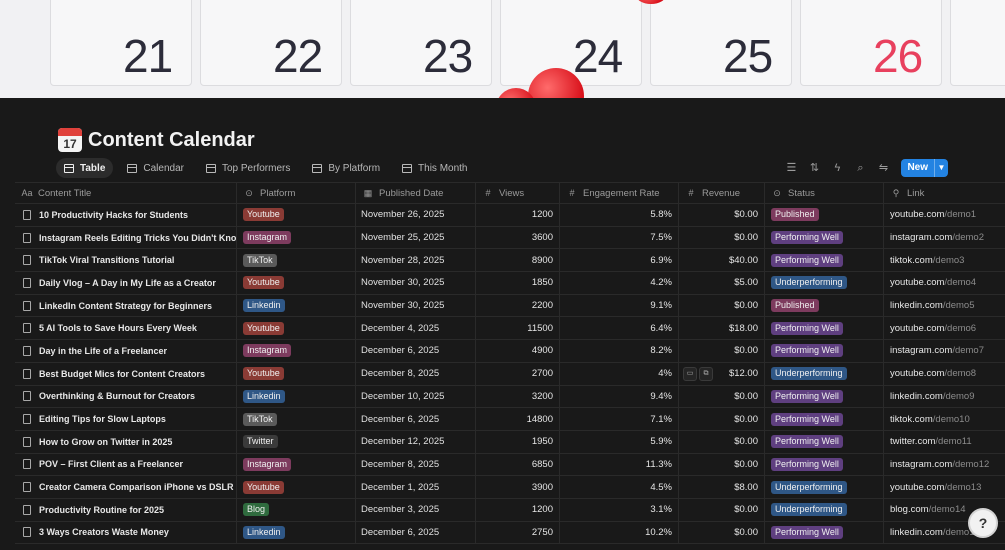 The width and height of the screenshot is (1005, 550). I want to click on cell-link: tiktok.com/demo10, so click(944, 419).